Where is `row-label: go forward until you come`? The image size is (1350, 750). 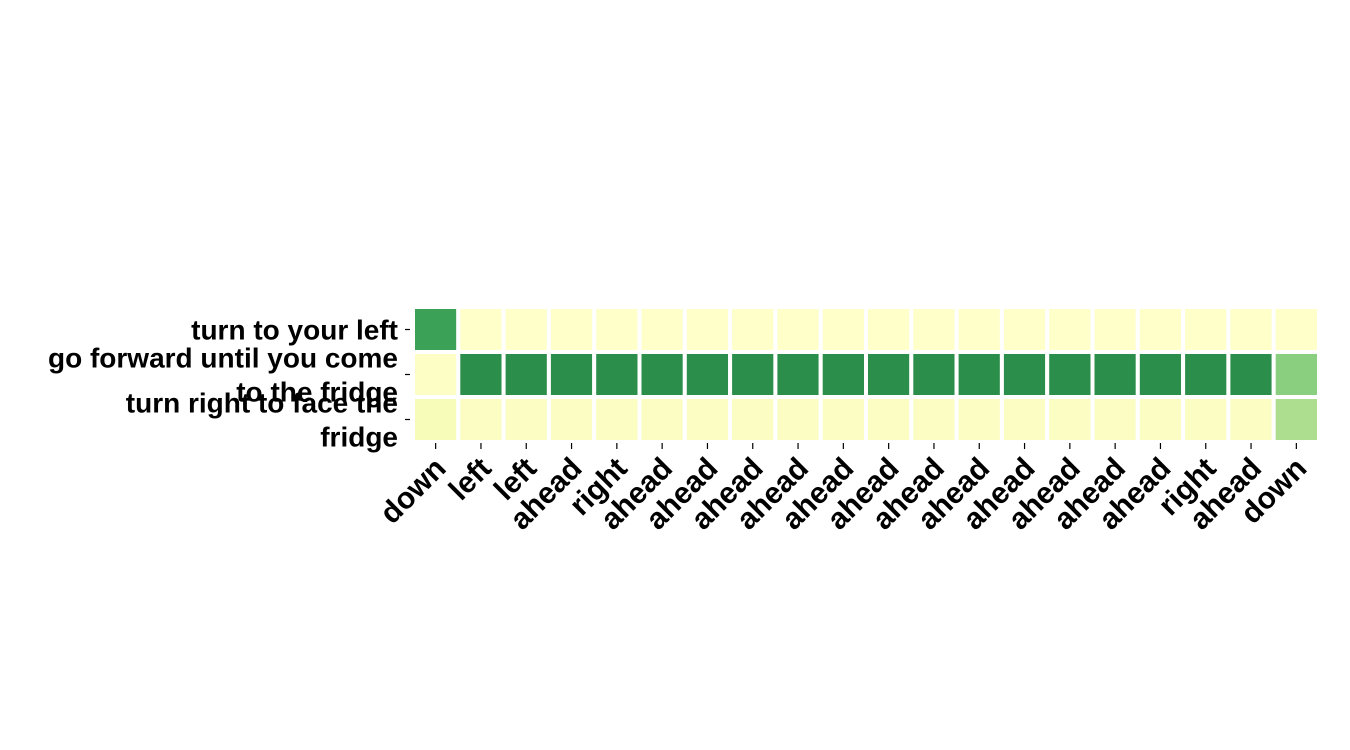
row-label: go forward until you come is located at coordinates (223, 358).